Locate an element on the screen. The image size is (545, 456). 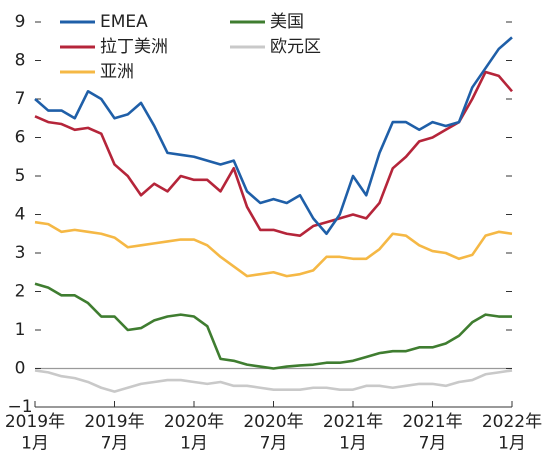
x-tick-label: 2019年 1月 is located at coordinates (35, 432).